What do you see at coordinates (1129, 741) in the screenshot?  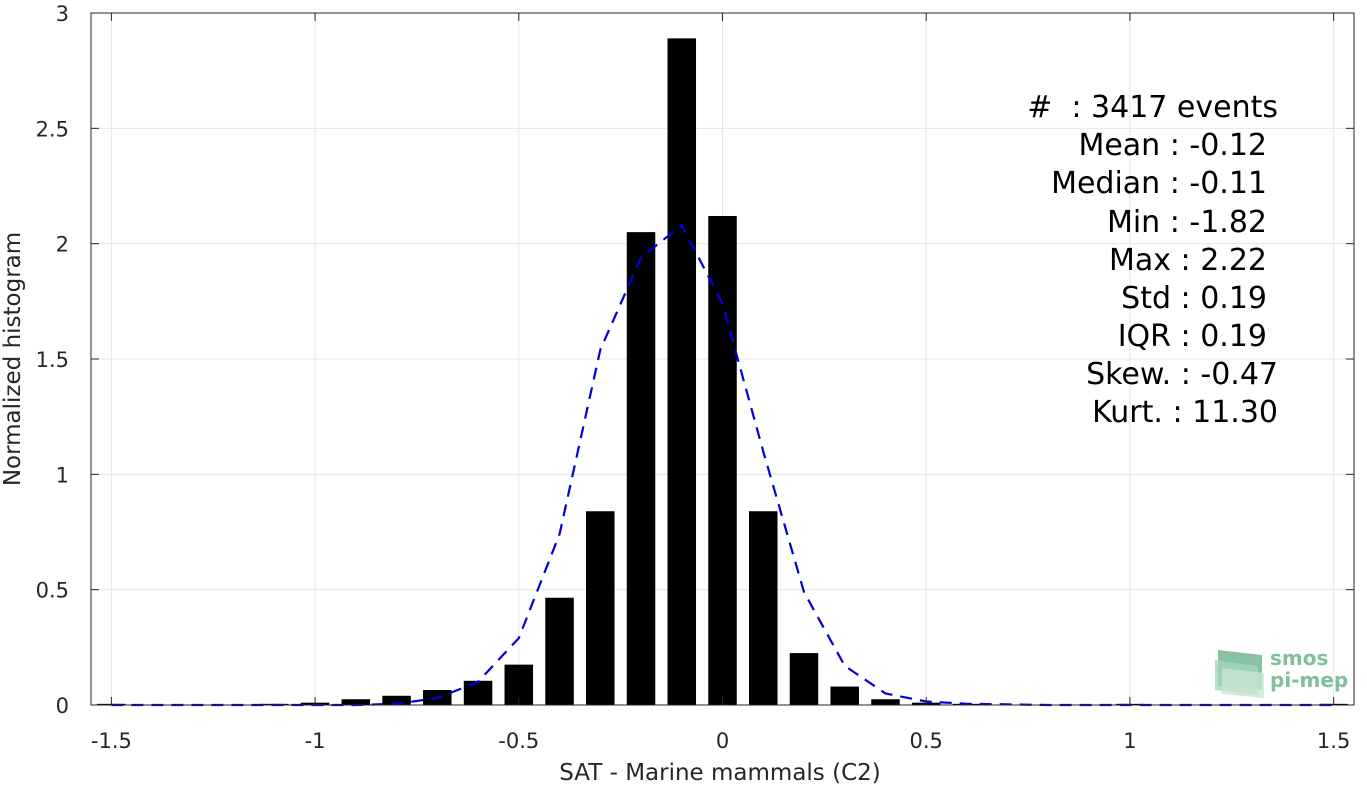 I see `x-tick-label: 1` at bounding box center [1129, 741].